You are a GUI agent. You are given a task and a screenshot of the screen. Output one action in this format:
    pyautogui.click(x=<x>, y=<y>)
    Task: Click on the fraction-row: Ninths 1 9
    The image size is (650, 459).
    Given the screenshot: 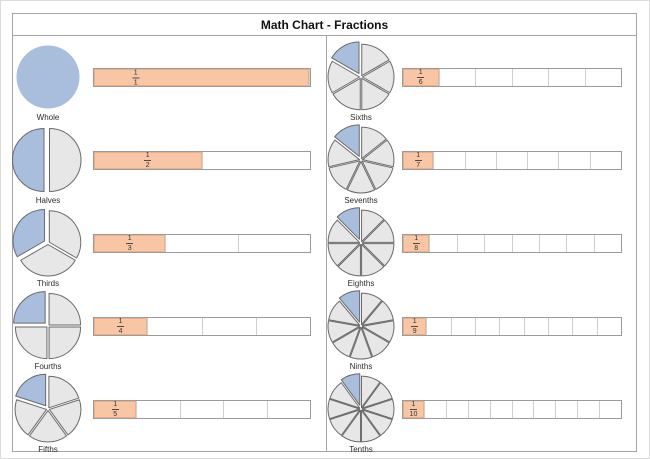 What is the action you would take?
    pyautogui.click(x=481, y=328)
    